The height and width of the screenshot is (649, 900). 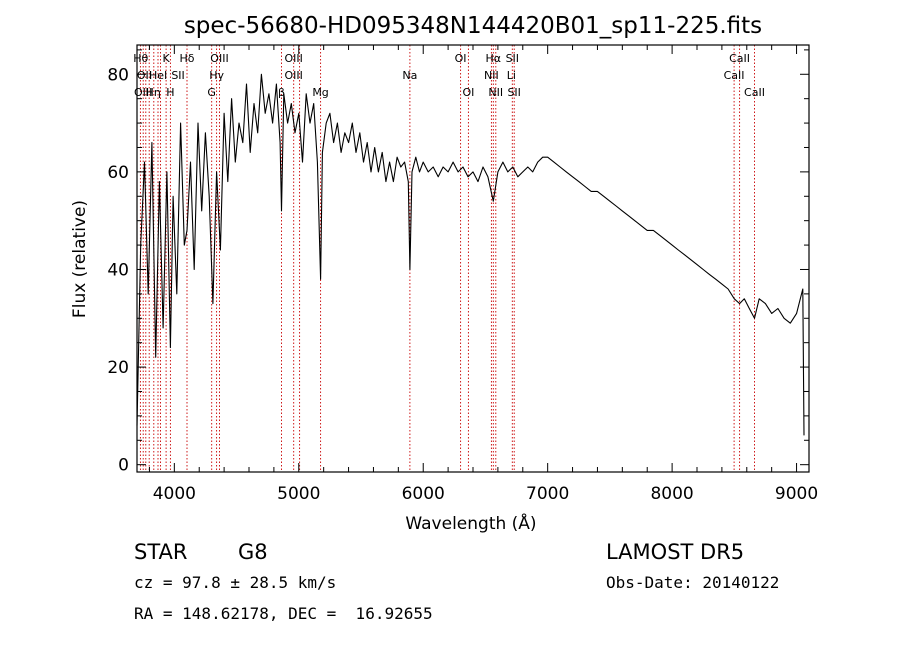 What do you see at coordinates (283, 613) in the screenshot?
I see `coordinates: RA = 148.62178, DEC = 16.92655` at bounding box center [283, 613].